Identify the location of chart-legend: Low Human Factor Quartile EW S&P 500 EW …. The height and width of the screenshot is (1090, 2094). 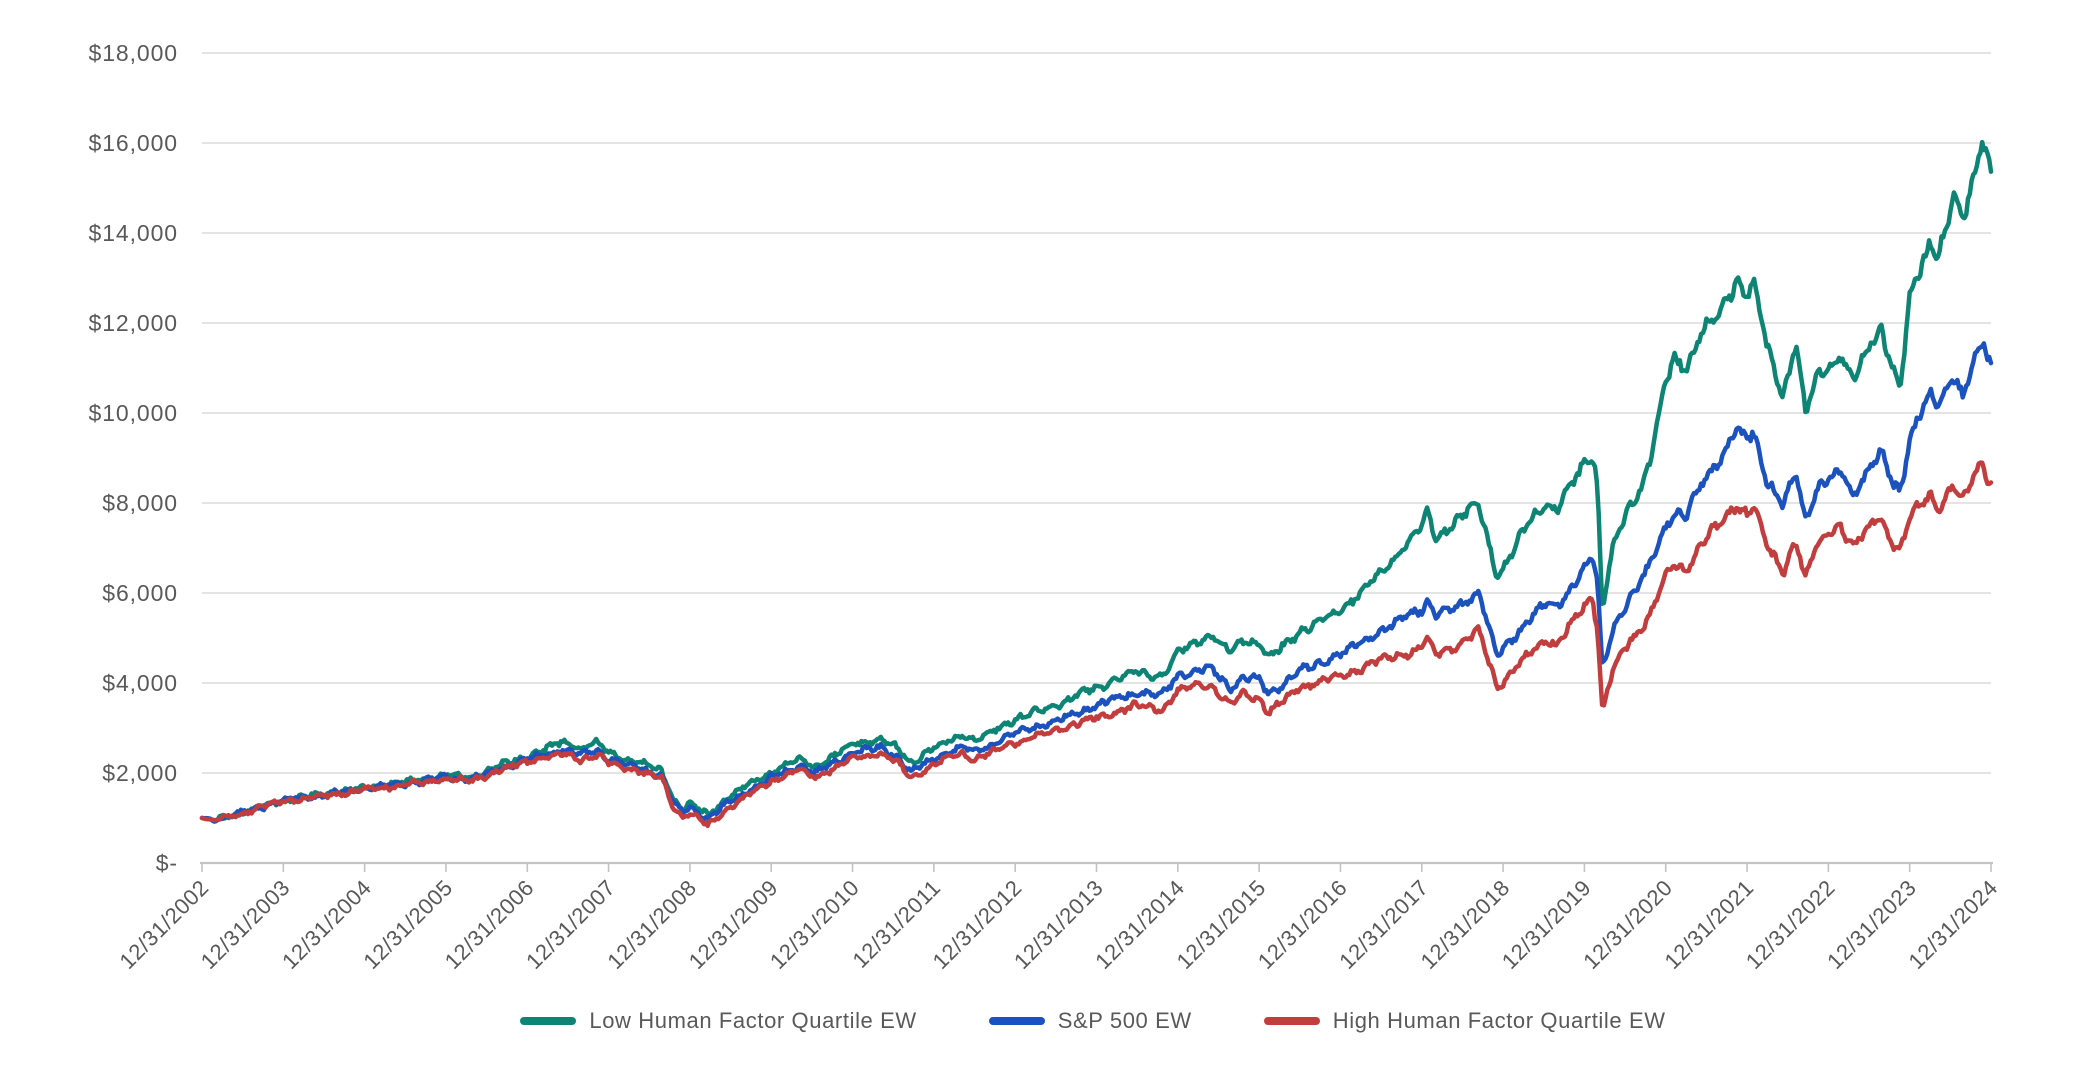
(1070, 1021).